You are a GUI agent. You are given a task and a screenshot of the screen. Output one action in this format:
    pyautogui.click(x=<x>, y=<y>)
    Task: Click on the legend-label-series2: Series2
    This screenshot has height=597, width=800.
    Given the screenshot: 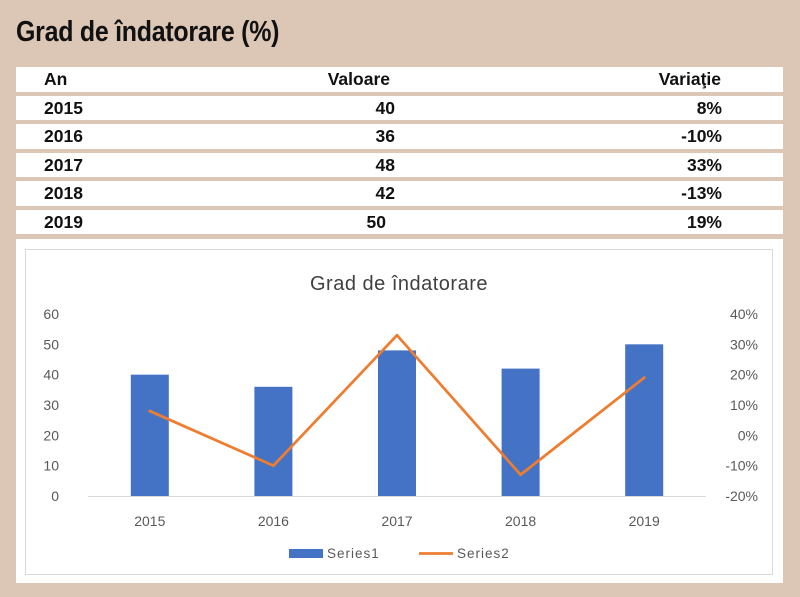 What is the action you would take?
    pyautogui.click(x=483, y=553)
    